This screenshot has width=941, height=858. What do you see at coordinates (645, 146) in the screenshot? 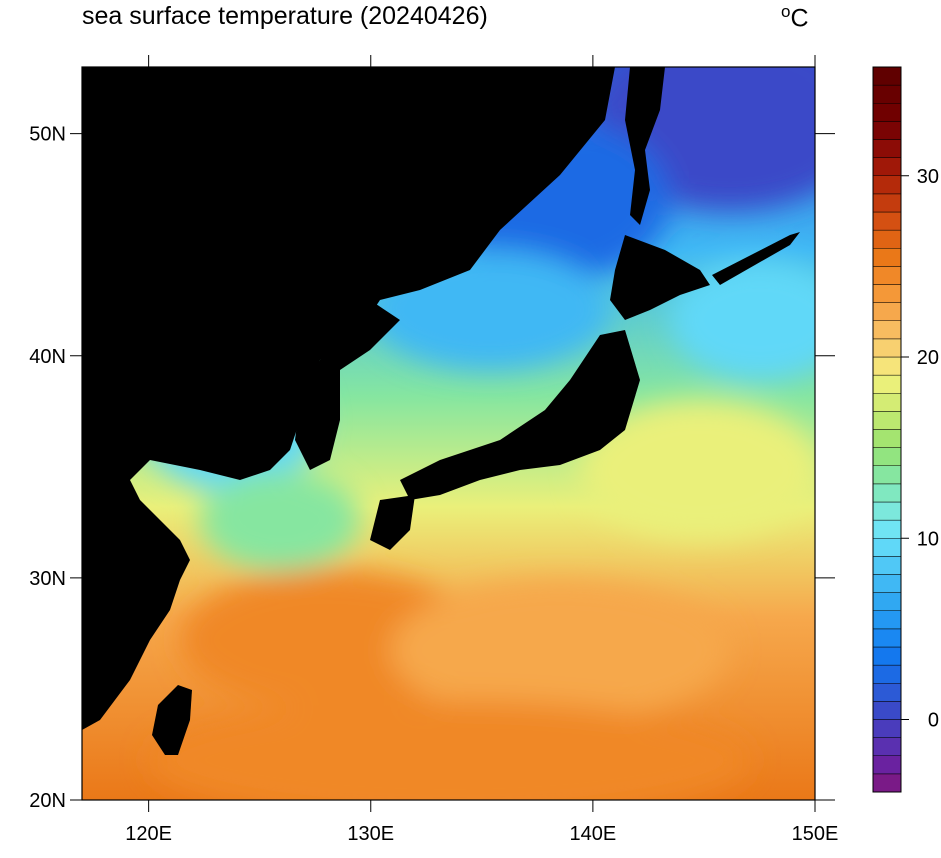
I see `sakhalin` at bounding box center [645, 146].